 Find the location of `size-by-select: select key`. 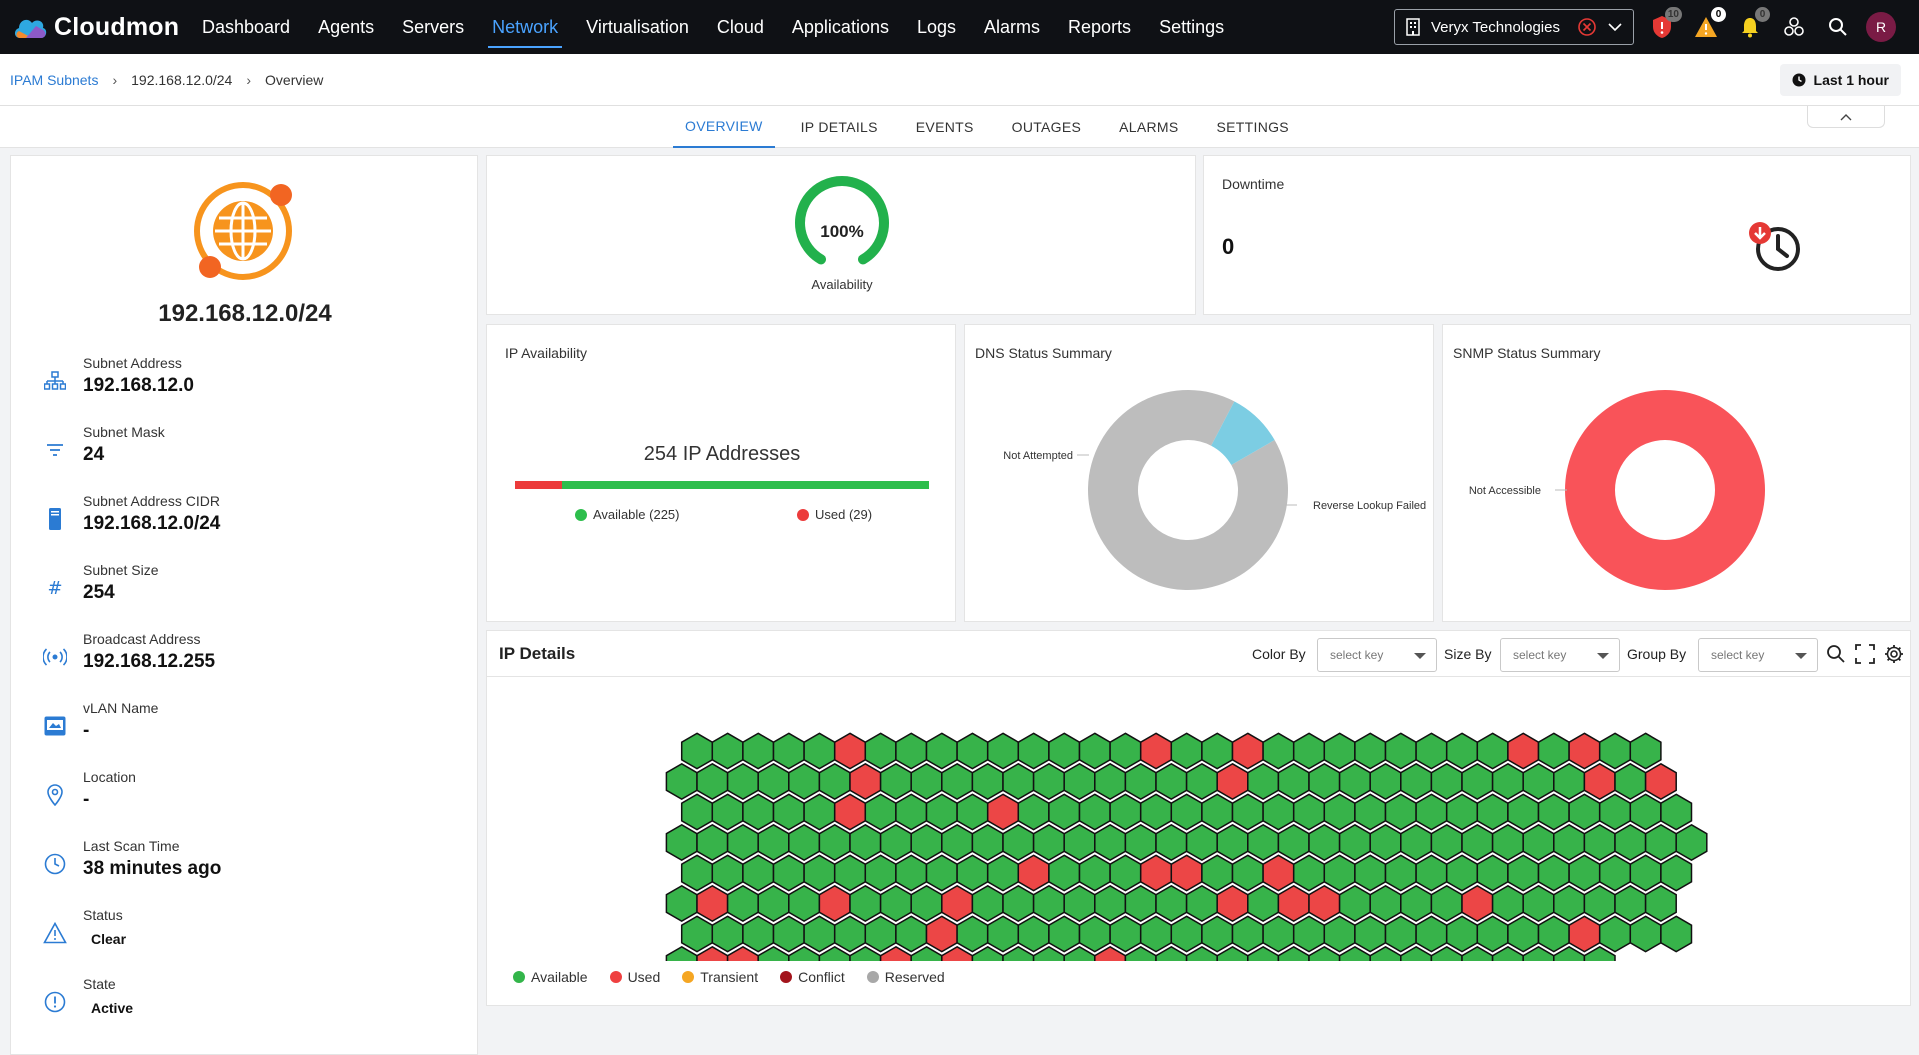

size-by-select: select key is located at coordinates (1560, 655).